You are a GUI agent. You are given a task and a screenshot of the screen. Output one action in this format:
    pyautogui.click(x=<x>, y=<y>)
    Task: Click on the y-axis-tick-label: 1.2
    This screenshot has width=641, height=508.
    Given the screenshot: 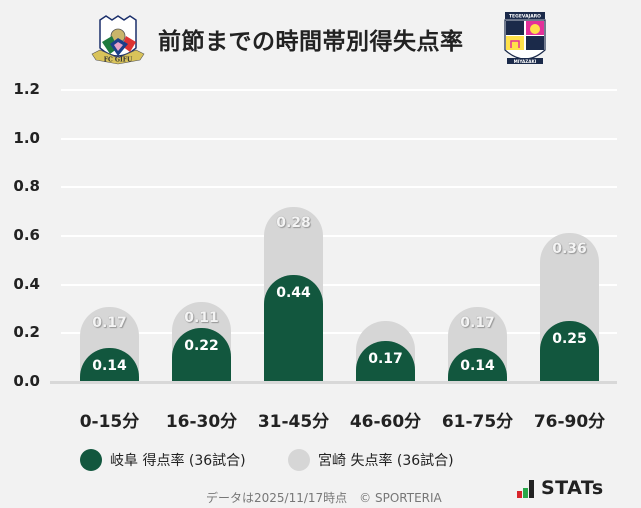 What is the action you would take?
    pyautogui.click(x=26, y=88)
    